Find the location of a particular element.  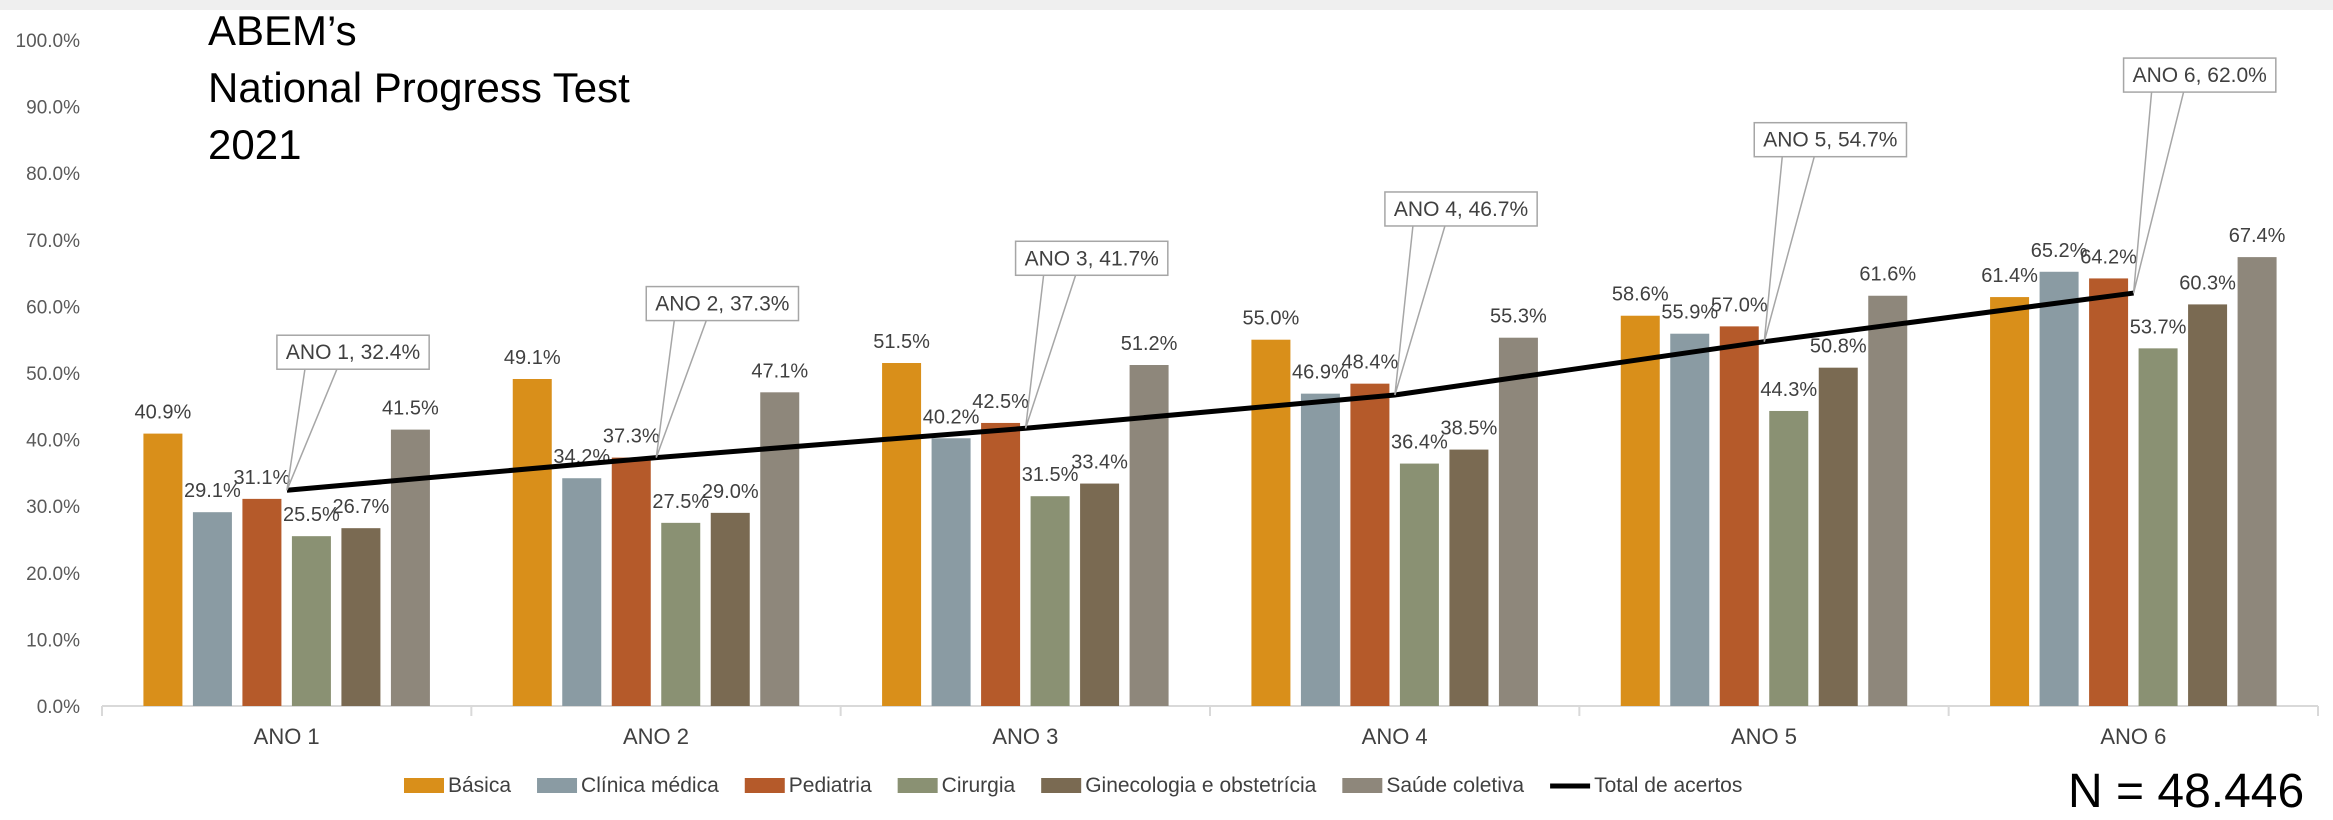

bar-data-label: 31.5% is located at coordinates (1050, 475).